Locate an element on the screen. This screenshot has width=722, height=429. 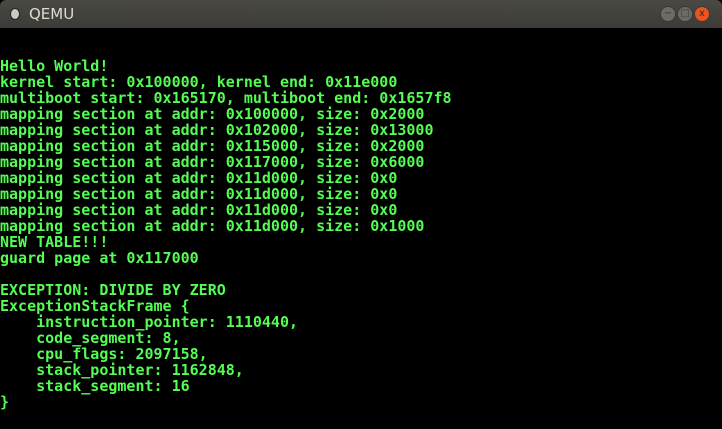
console-line: NEW TABLE!!! is located at coordinates (54, 242).